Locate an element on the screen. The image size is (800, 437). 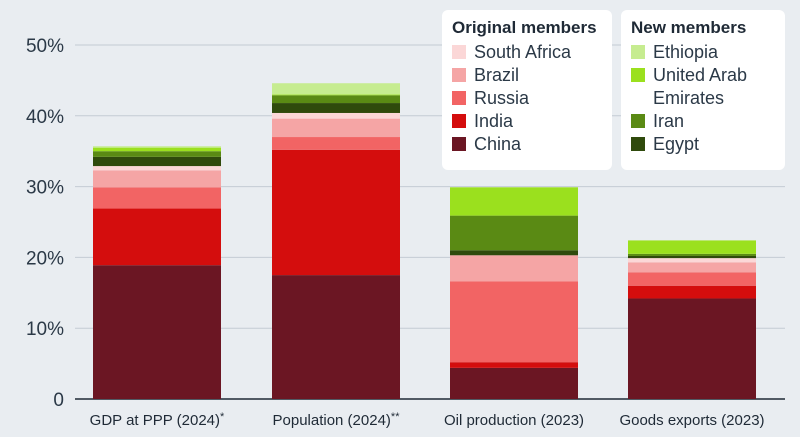
legend-label: Ethiopia is located at coordinates (686, 52).